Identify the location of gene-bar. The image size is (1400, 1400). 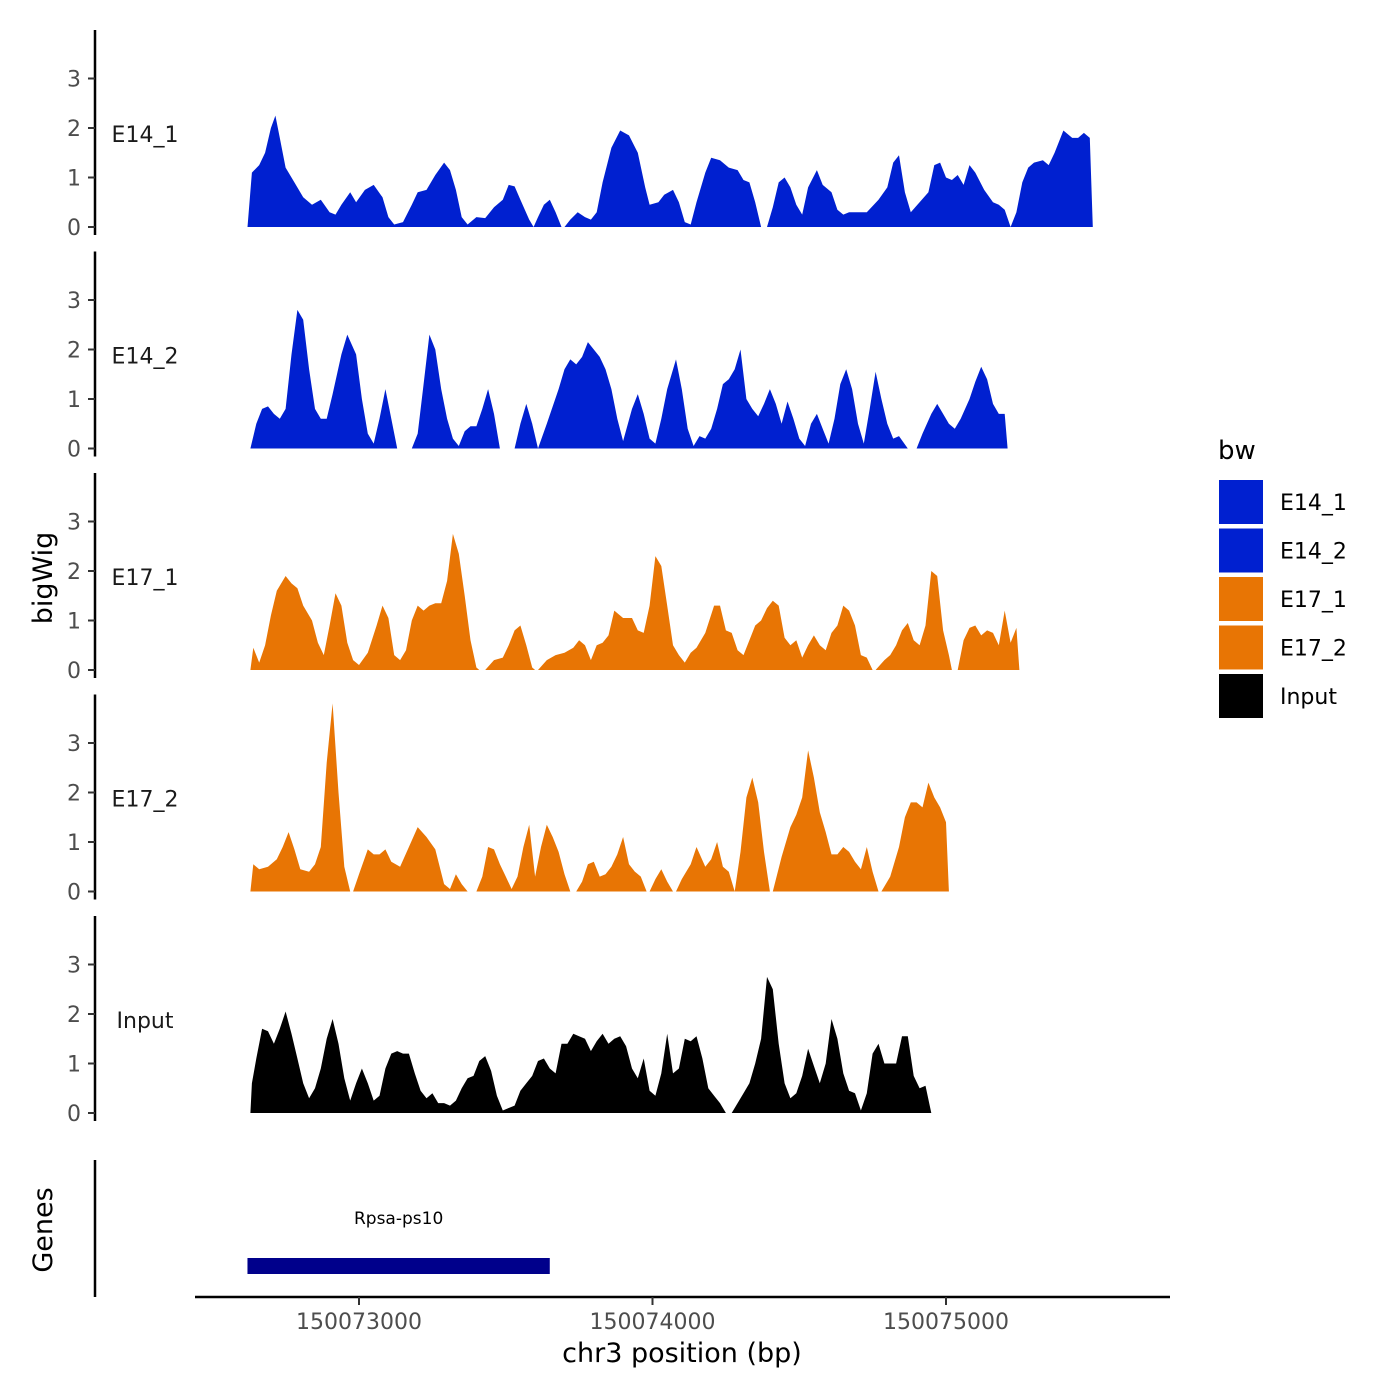
(398, 1266).